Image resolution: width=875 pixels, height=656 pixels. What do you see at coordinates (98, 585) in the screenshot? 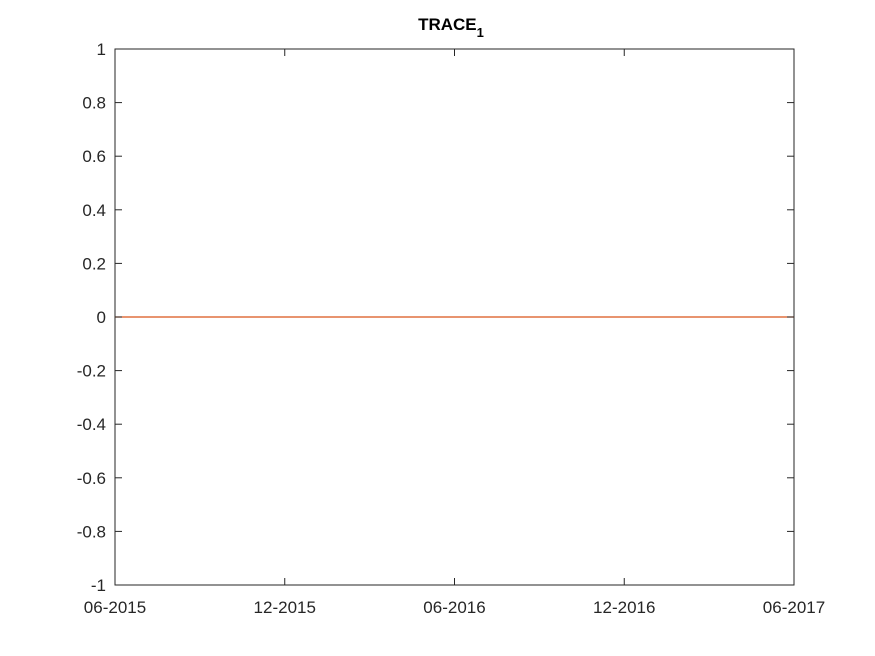
I see `y-tick-label: -1` at bounding box center [98, 585].